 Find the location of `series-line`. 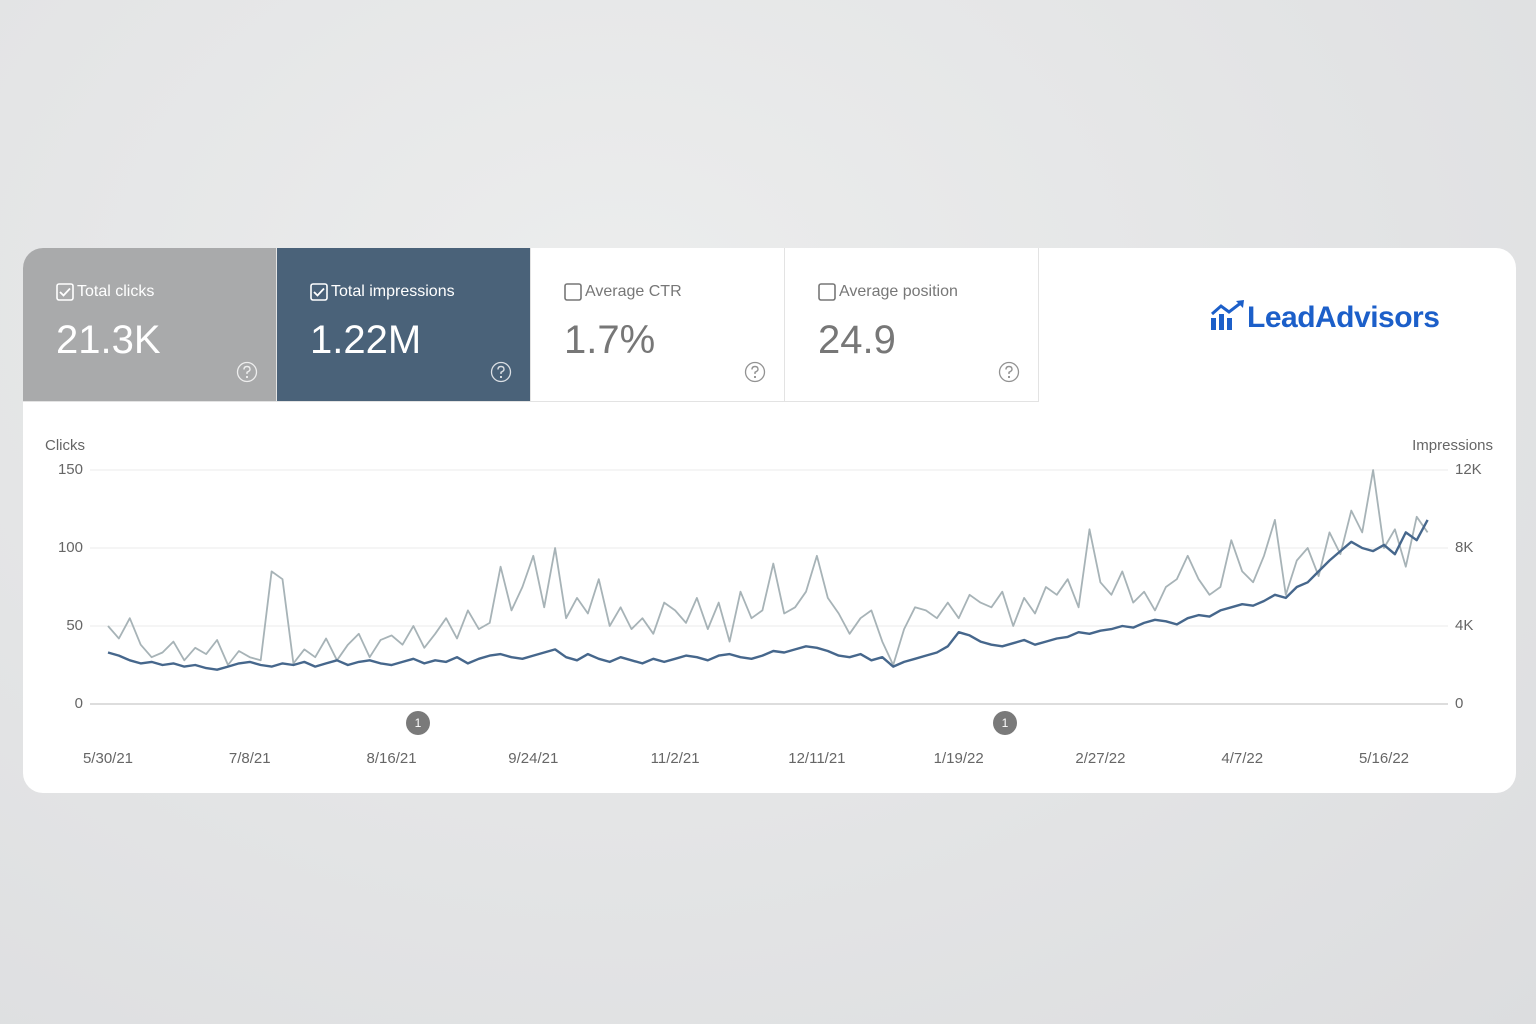

series-line is located at coordinates (768, 595).